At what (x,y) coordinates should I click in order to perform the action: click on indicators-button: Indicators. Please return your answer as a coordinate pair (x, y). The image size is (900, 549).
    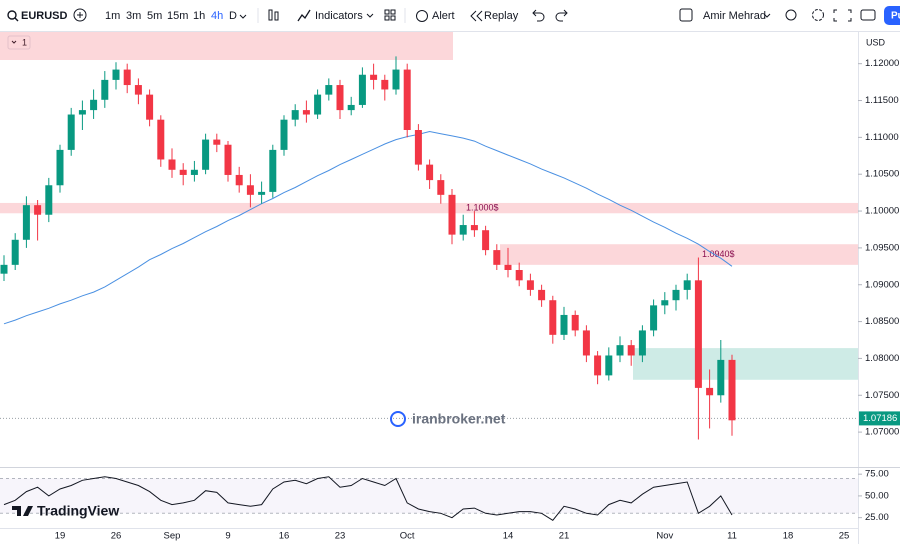
    Looking at the image, I should click on (339, 16).